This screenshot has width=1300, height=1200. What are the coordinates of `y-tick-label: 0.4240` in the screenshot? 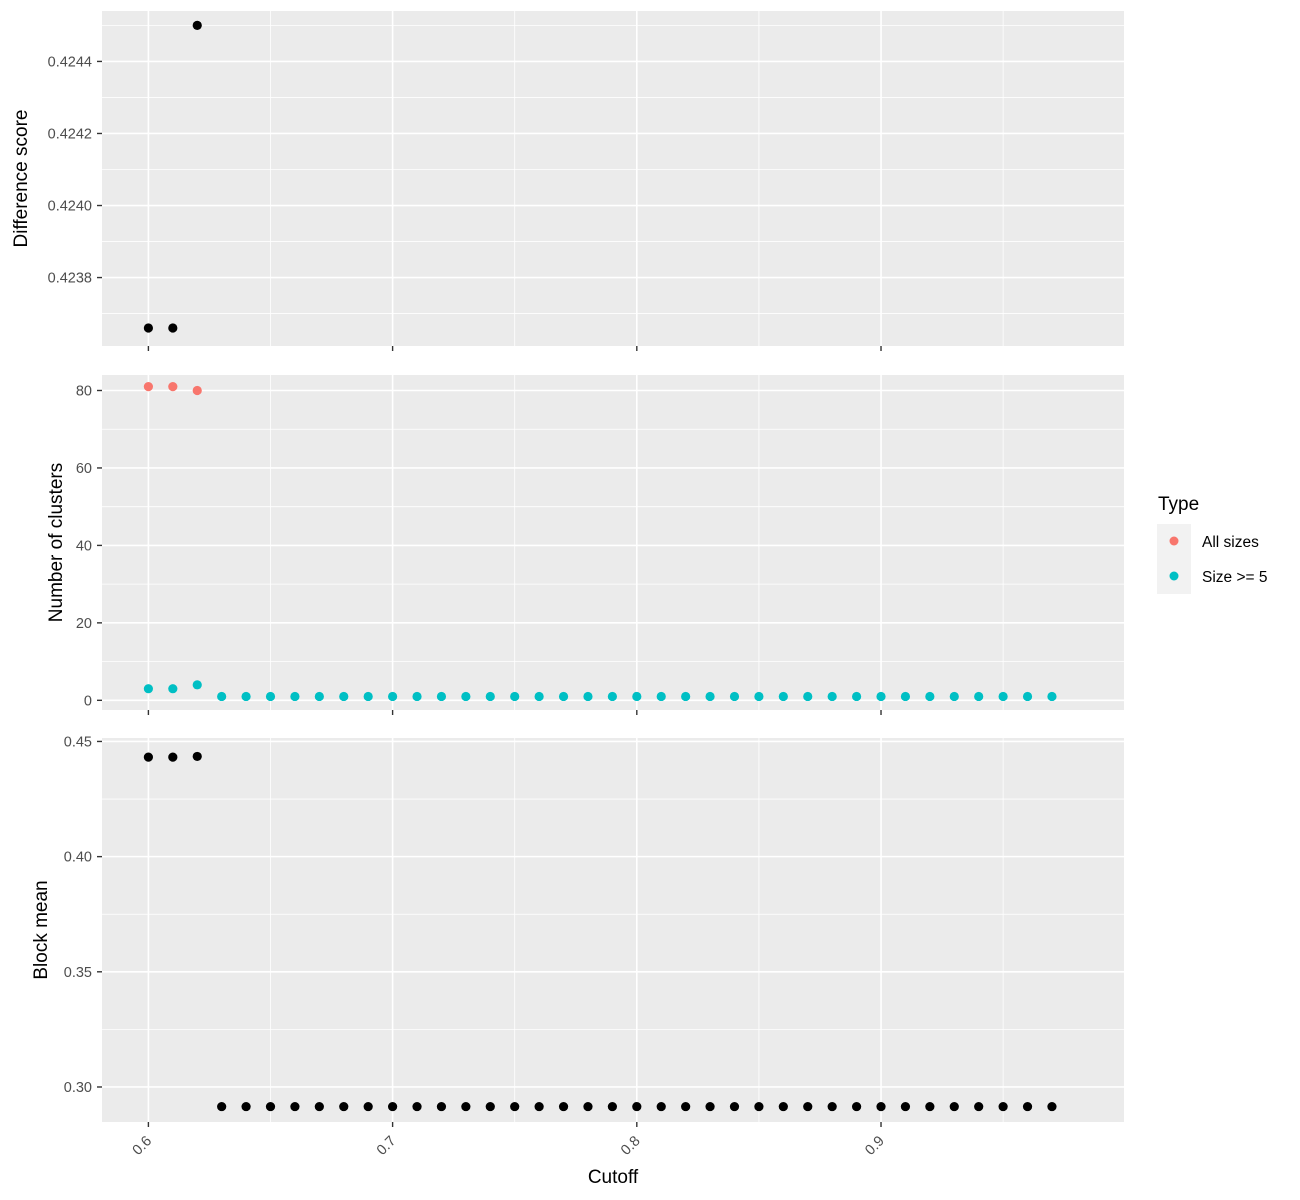 It's located at (70, 207).